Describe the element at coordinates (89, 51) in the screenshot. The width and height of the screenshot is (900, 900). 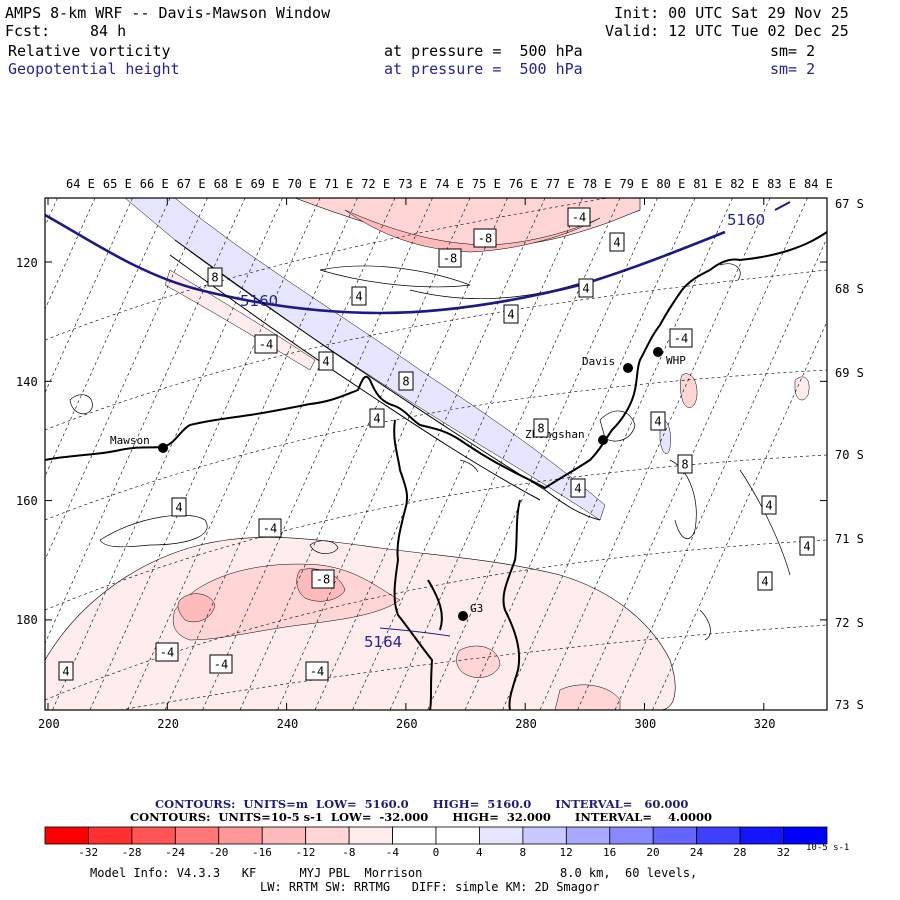
I see `field-name-vorticity: Relative vorticity` at that location.